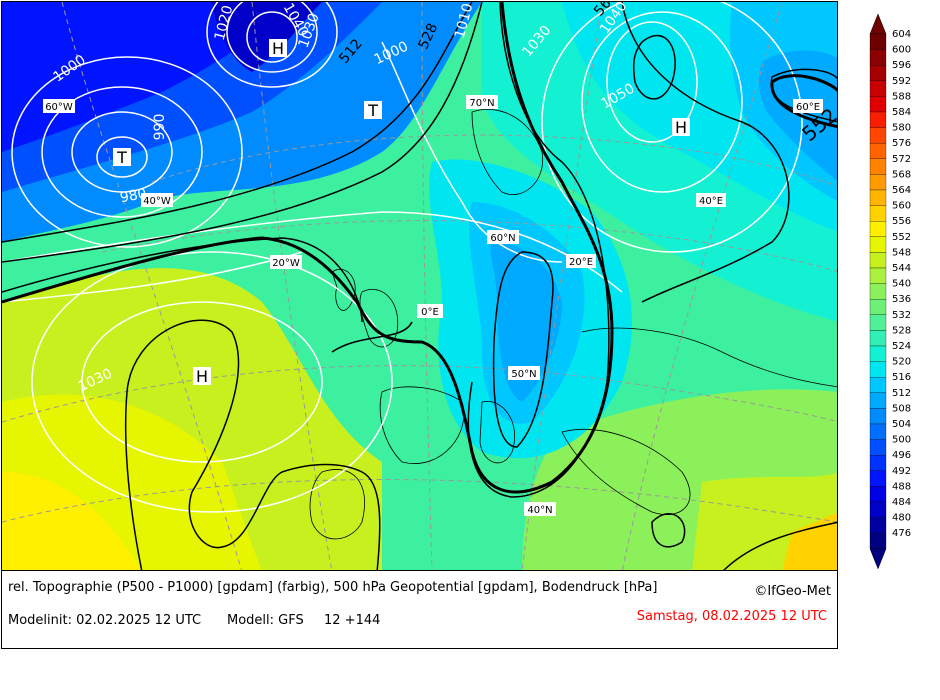 The image size is (940, 700). What do you see at coordinates (157, 201) in the screenshot?
I see `label-40w: 40°W` at bounding box center [157, 201].